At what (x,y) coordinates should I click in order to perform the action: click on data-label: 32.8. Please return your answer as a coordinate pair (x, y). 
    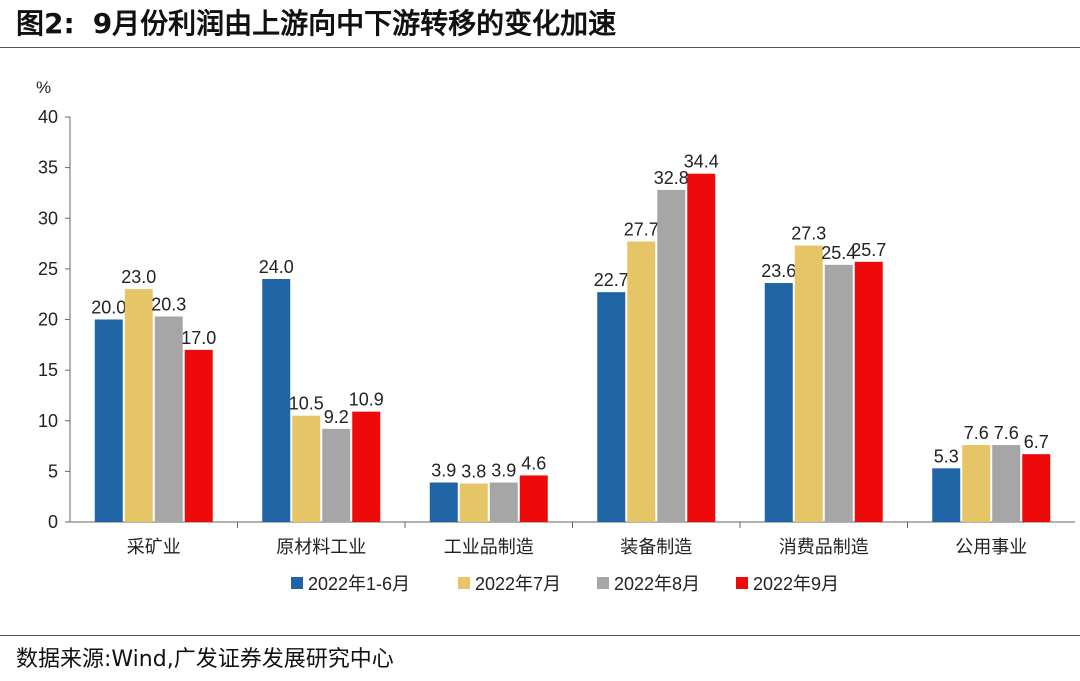
    Looking at the image, I should click on (671, 178).